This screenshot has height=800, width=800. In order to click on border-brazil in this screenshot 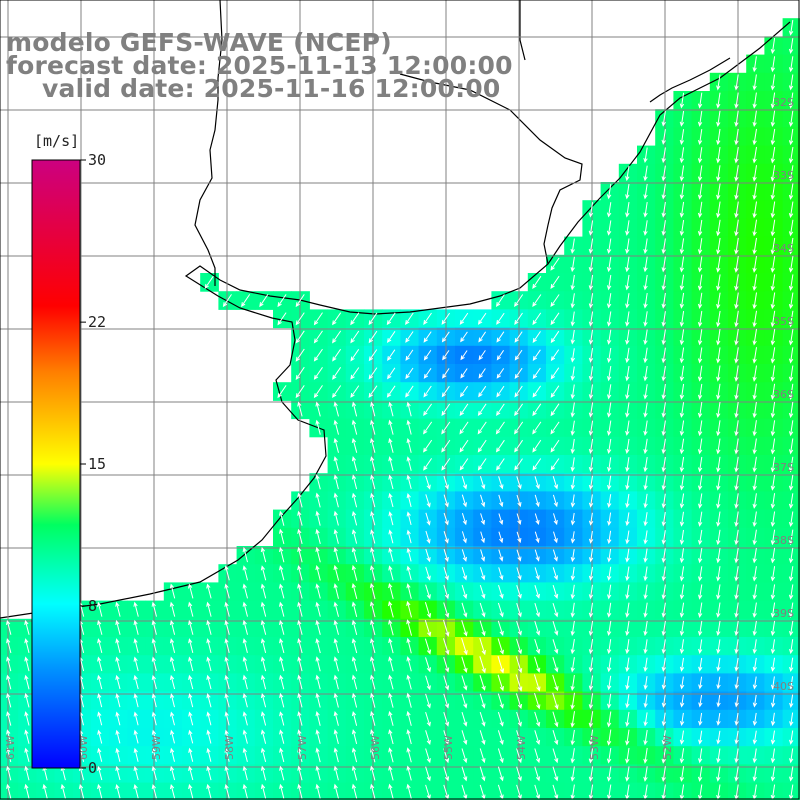, I will do `click(491, 169)`.